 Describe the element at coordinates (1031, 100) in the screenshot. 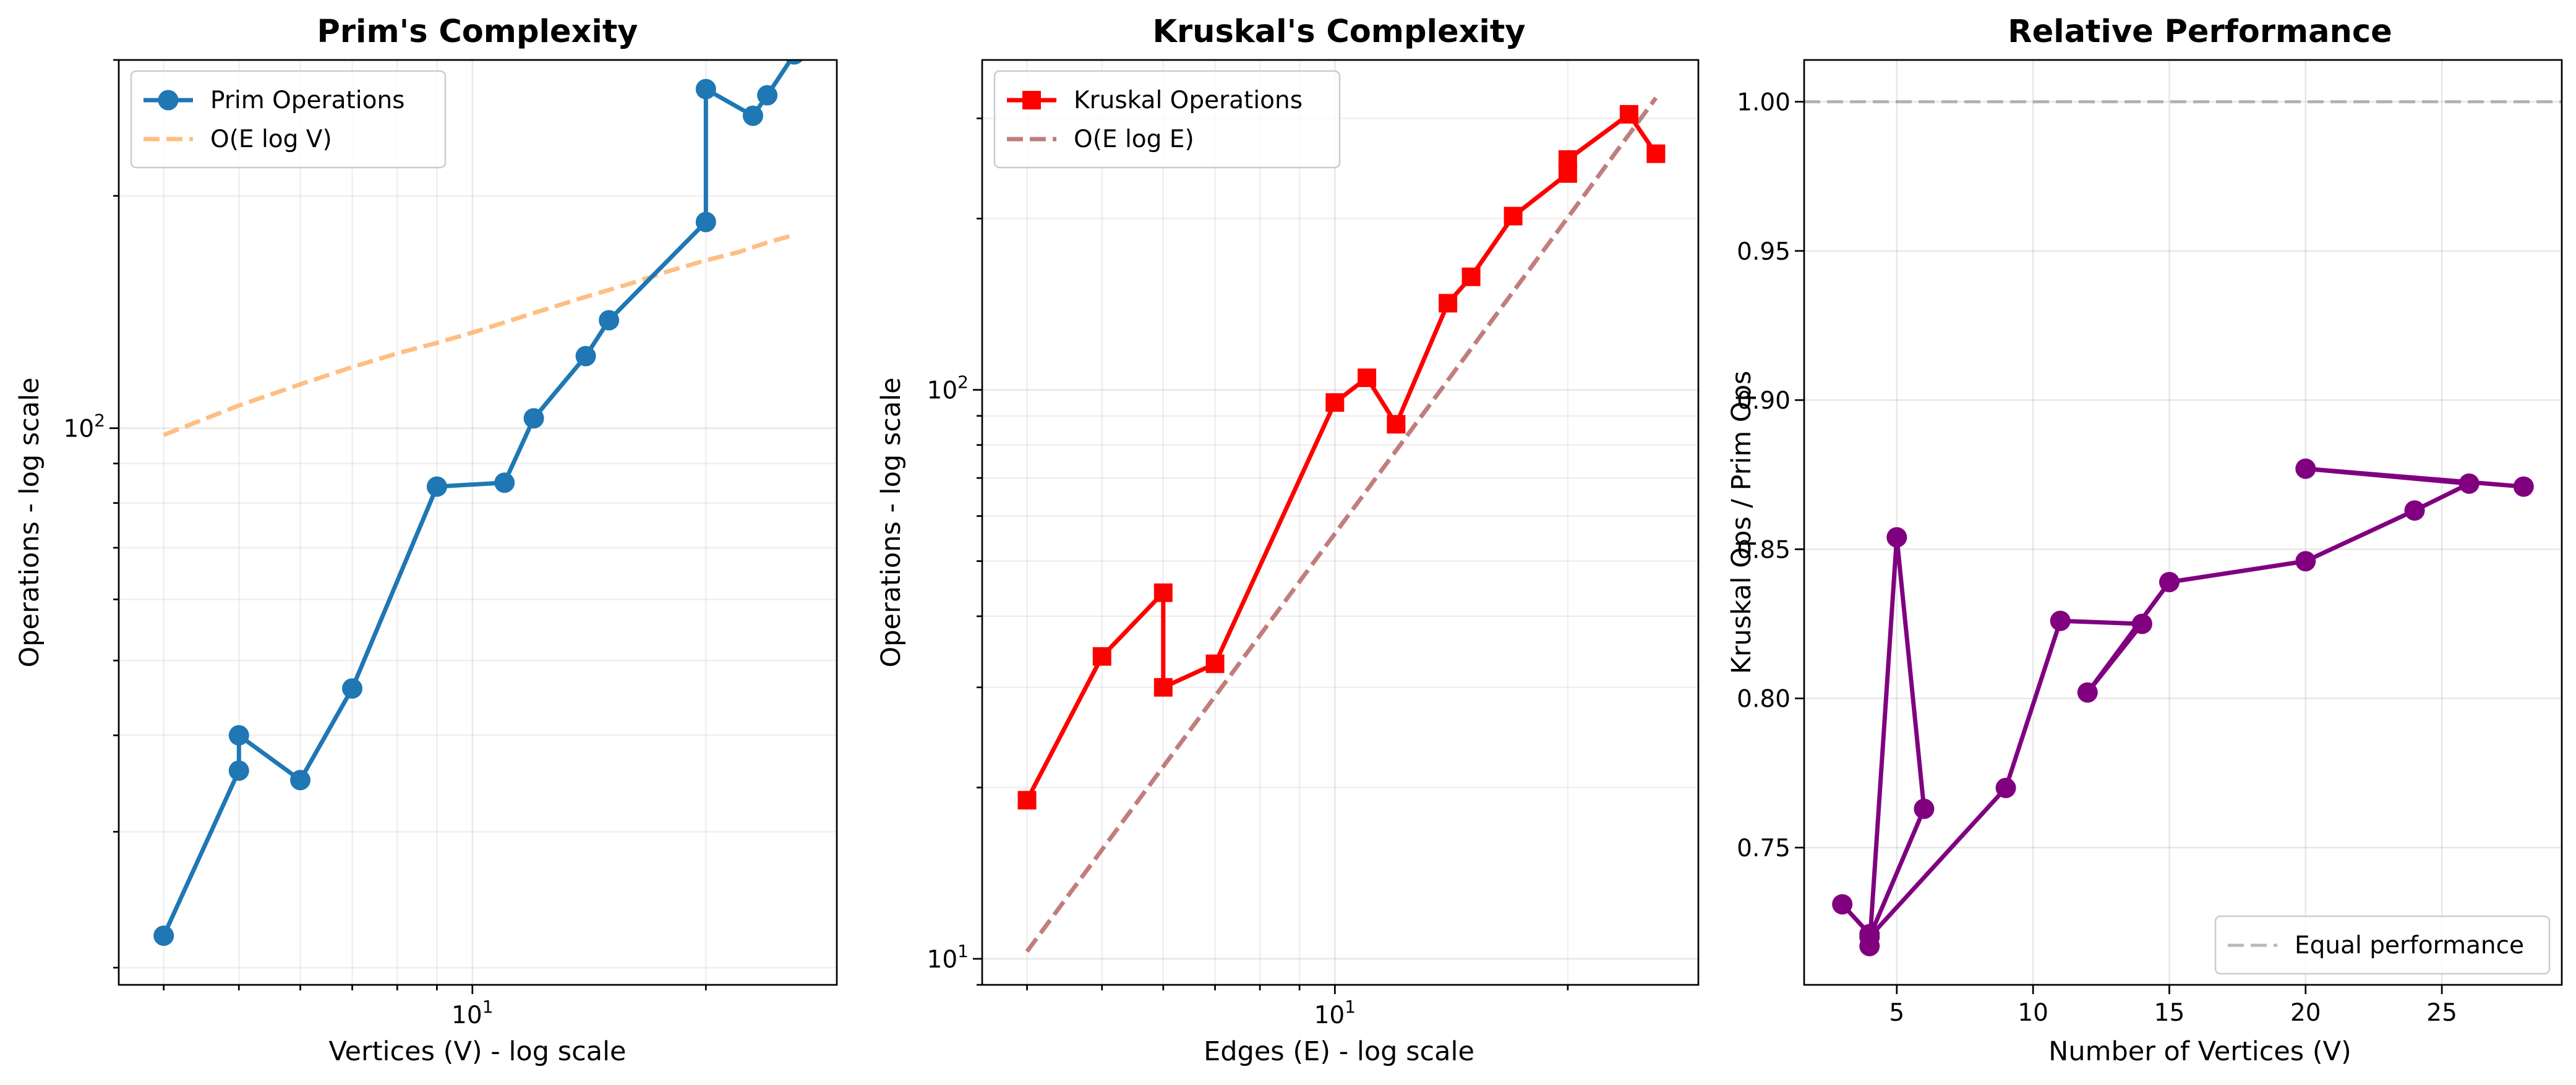

I see `kruskal-legend-marker` at that location.